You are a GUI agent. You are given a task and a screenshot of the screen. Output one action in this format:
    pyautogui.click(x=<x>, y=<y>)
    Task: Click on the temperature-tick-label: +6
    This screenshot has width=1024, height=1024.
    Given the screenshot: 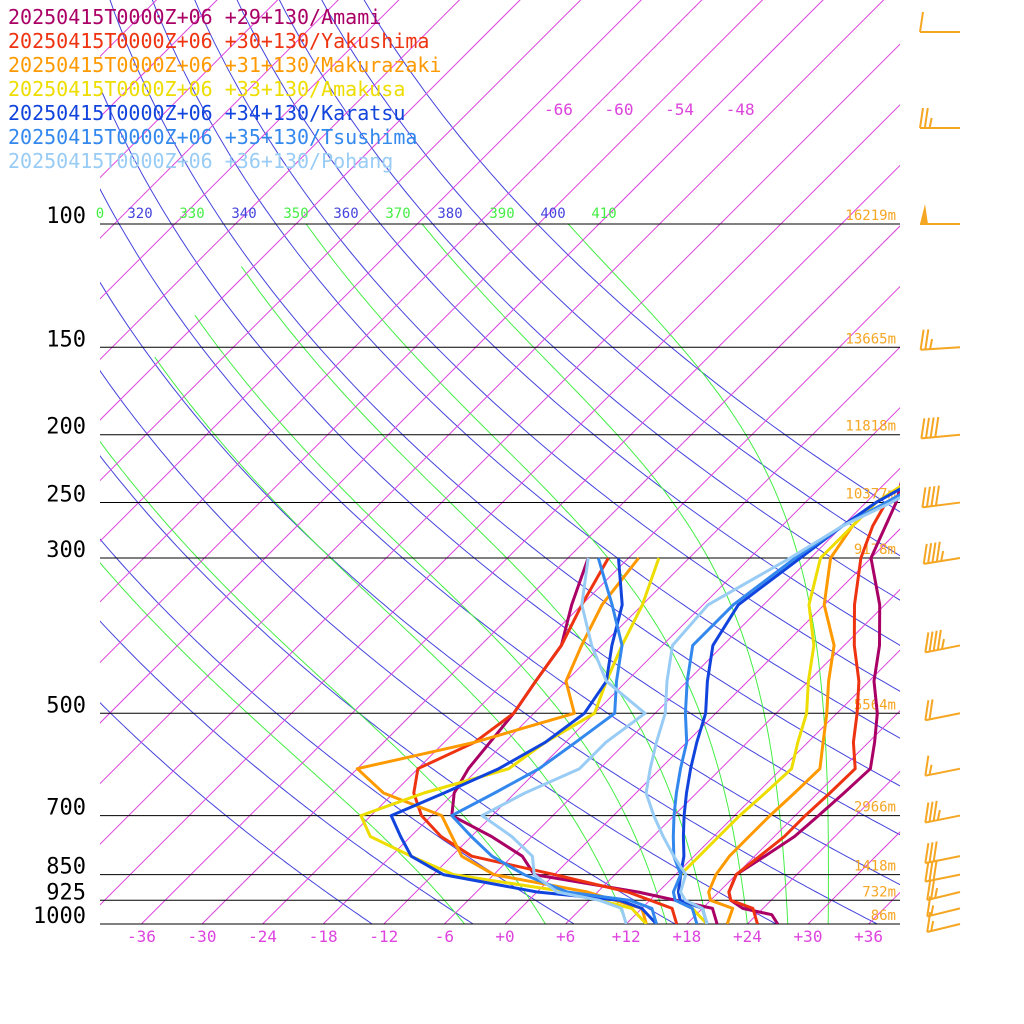 What is the action you would take?
    pyautogui.click(x=565, y=936)
    